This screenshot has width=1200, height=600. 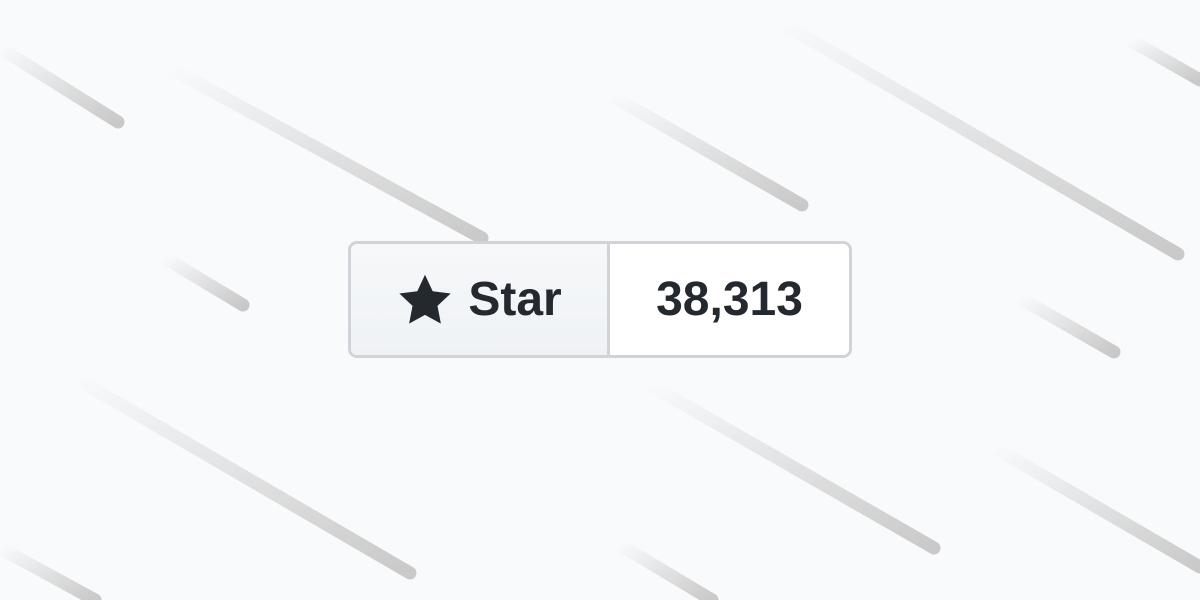 What do you see at coordinates (425, 299) in the screenshot?
I see `star-icon` at bounding box center [425, 299].